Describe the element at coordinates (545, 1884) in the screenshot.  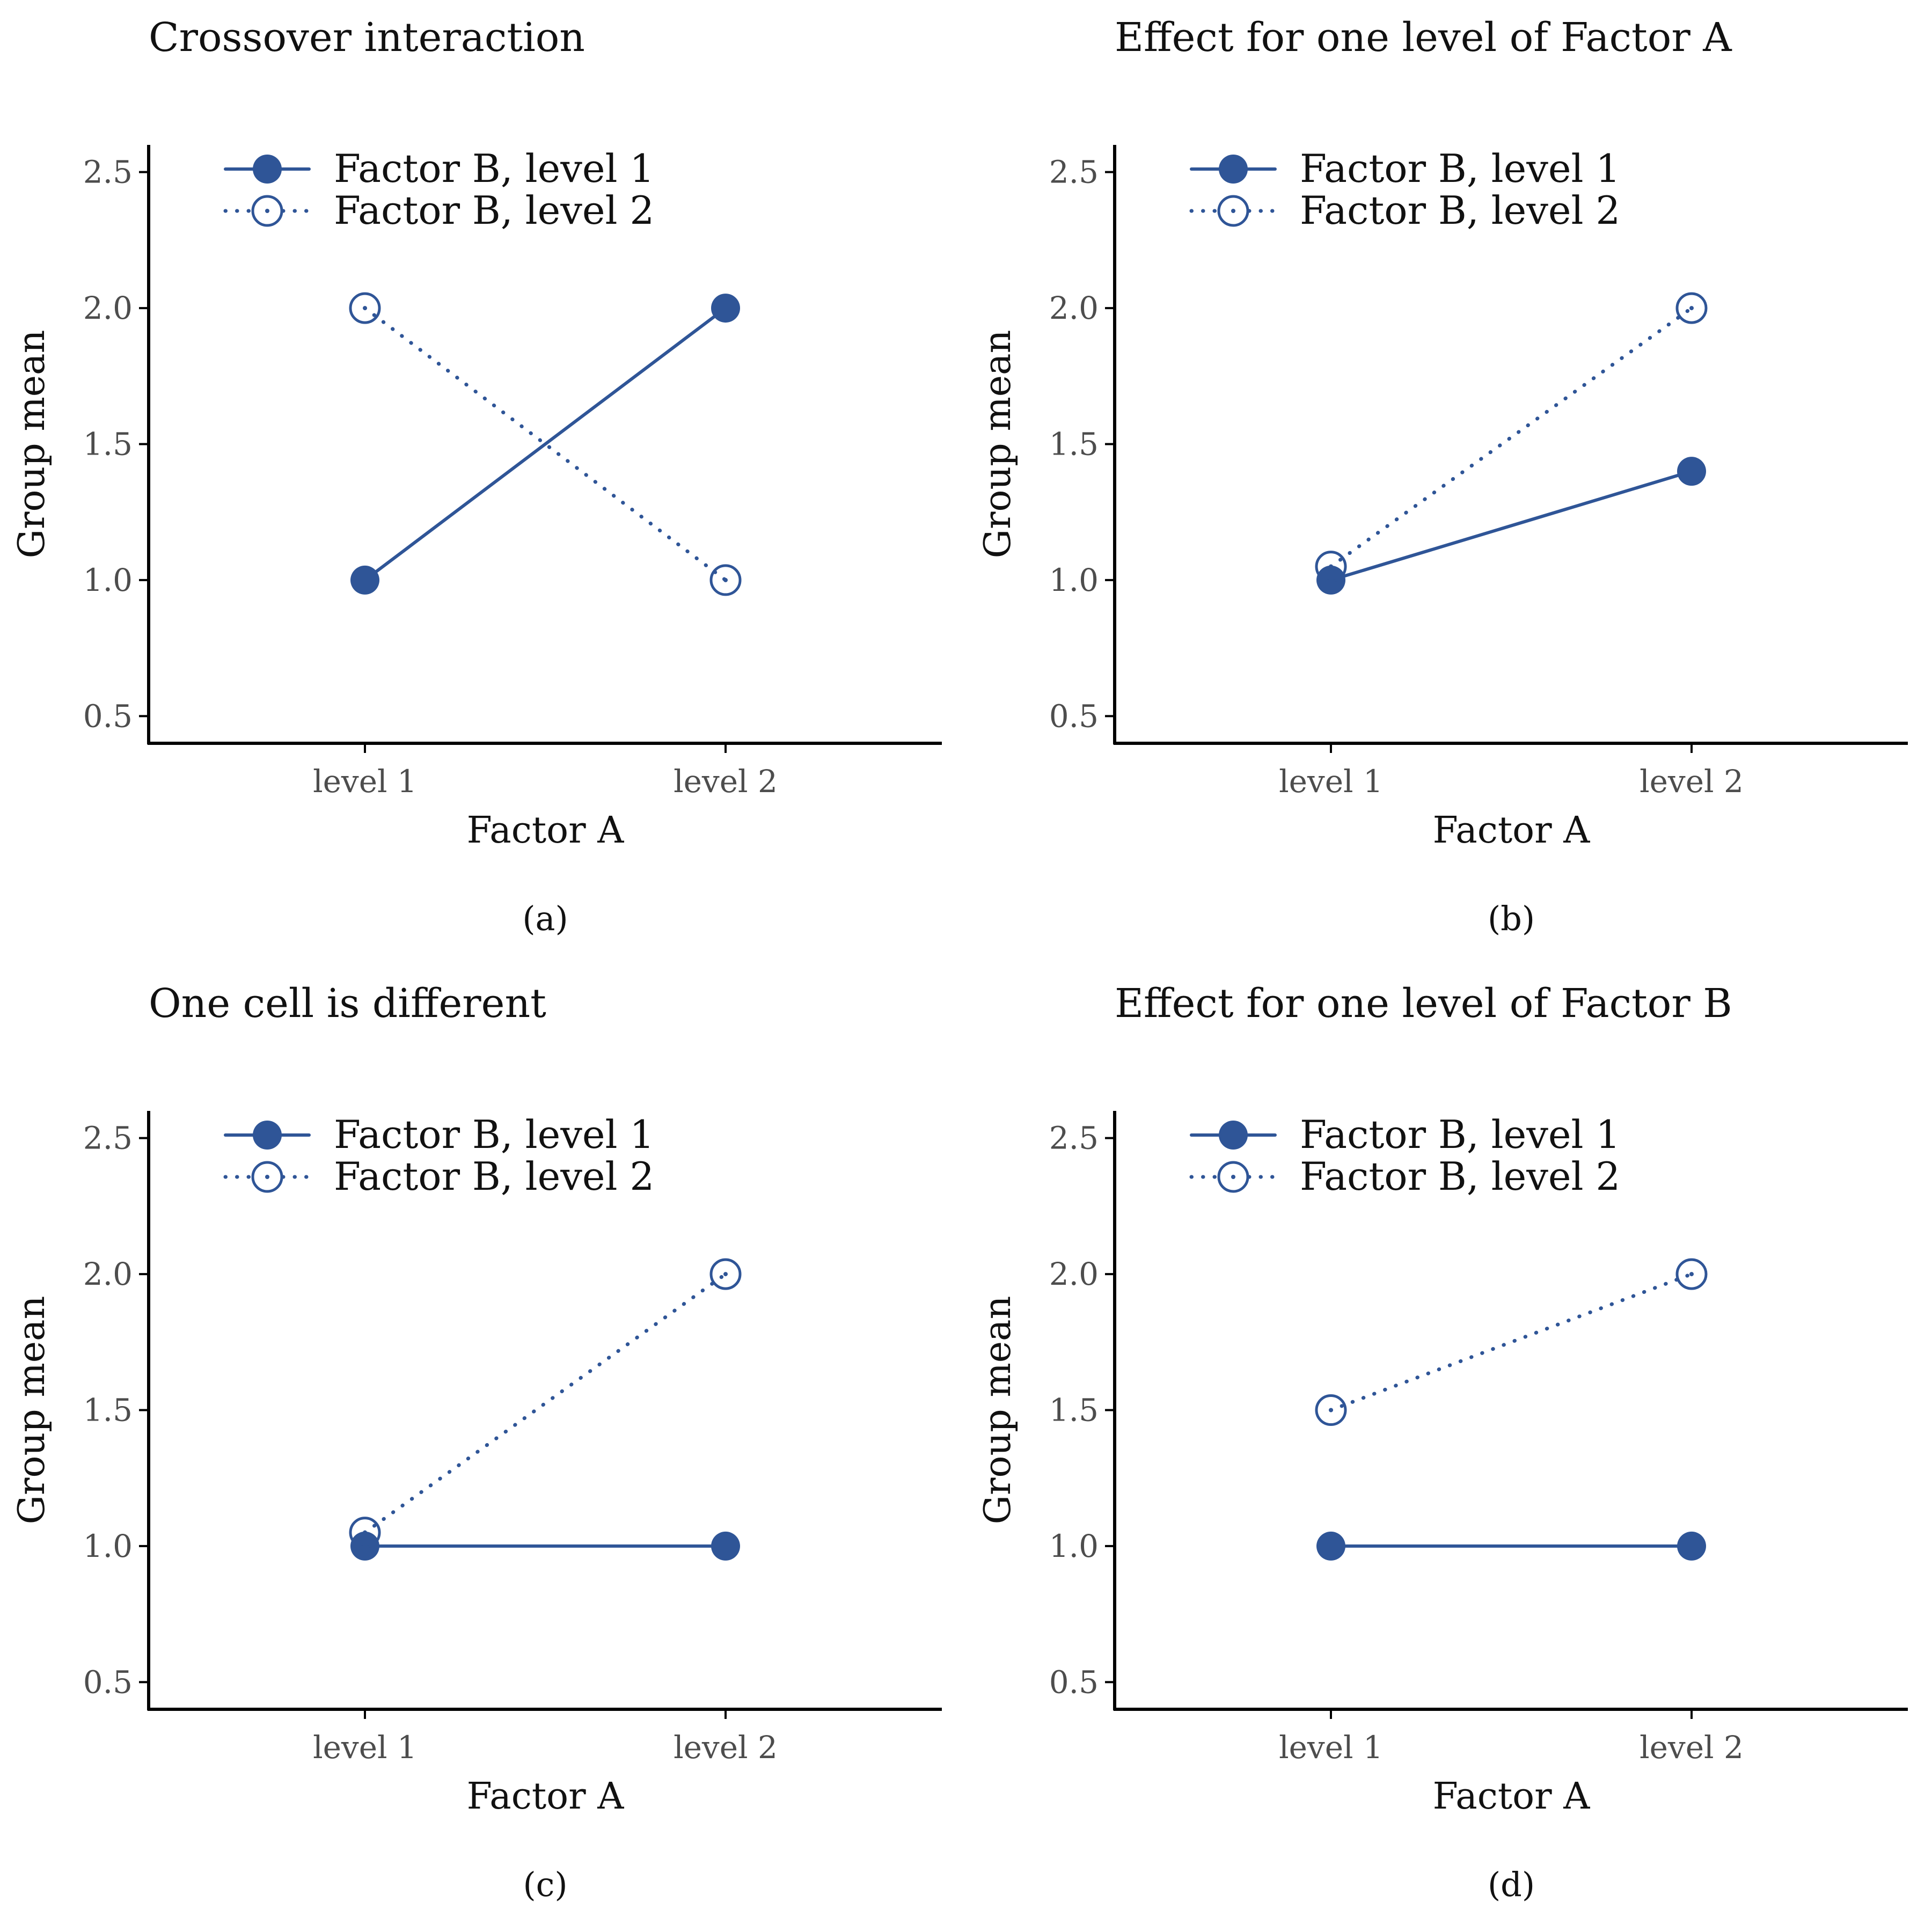
I see `panel-caption: (c)` at that location.